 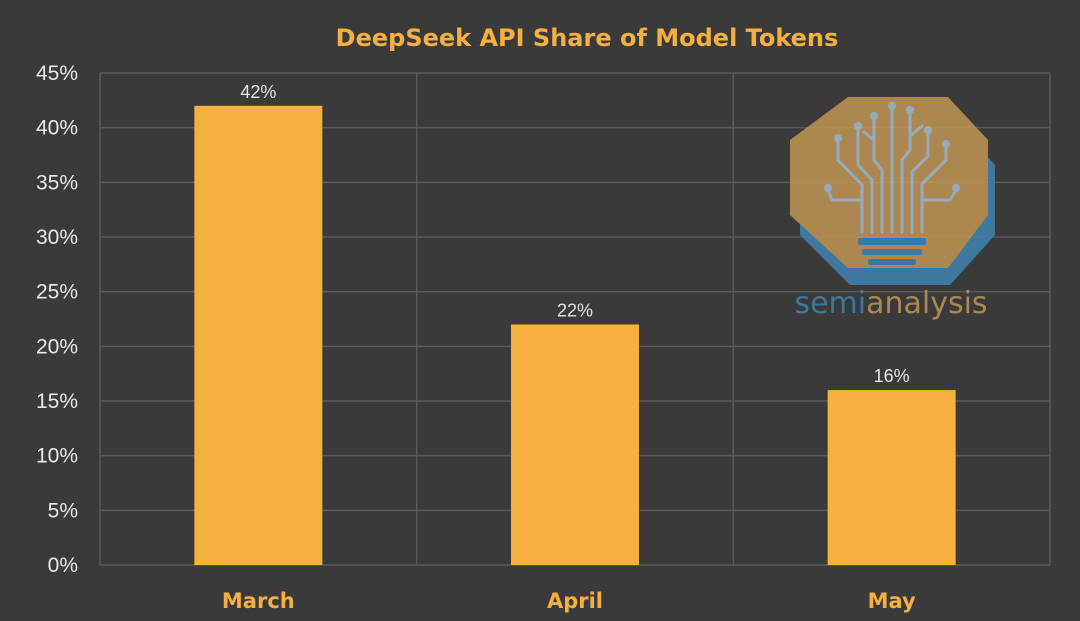 I want to click on semianalysis-watermark: semianalysis, so click(x=892, y=209).